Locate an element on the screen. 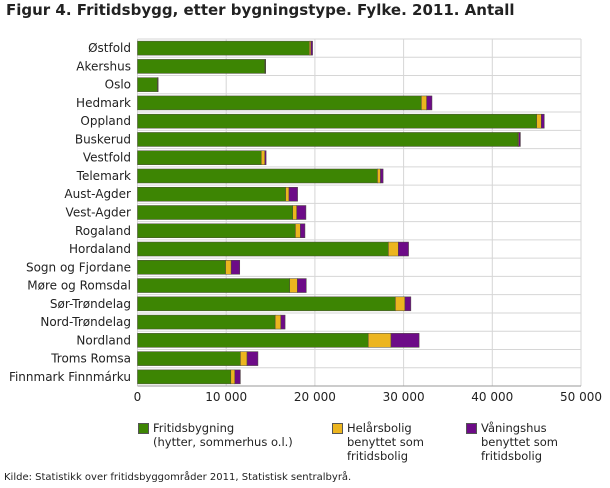 The image size is (610, 488). y-category-label: Nordland is located at coordinates (103, 340).